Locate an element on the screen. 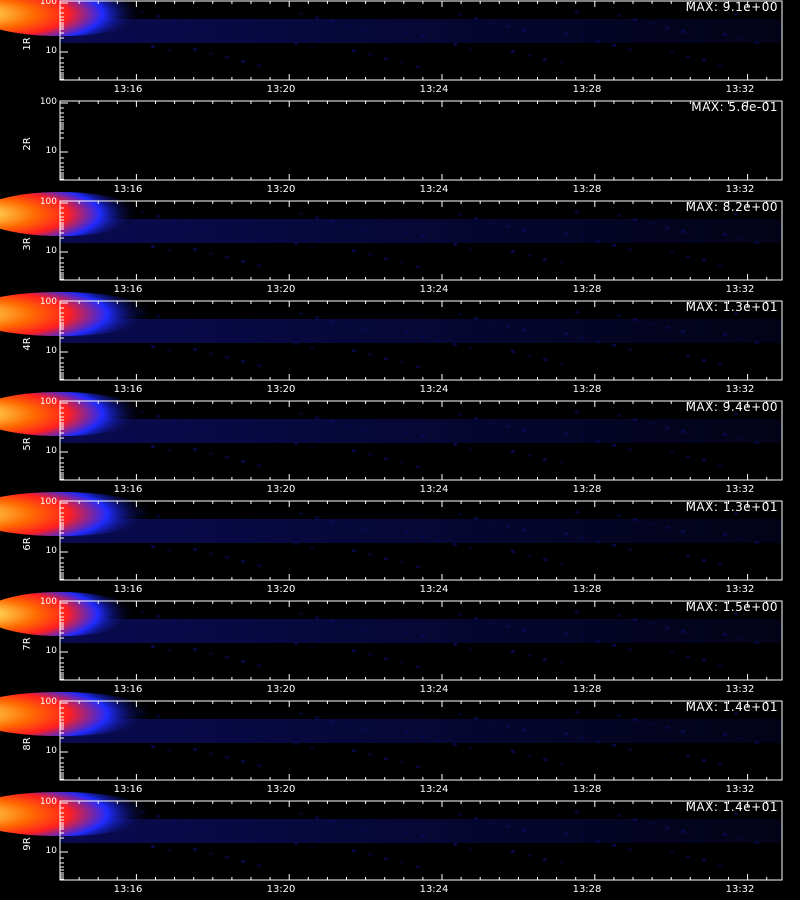  max-value-label: MAX: 1.3e+01 is located at coordinates (731, 507).